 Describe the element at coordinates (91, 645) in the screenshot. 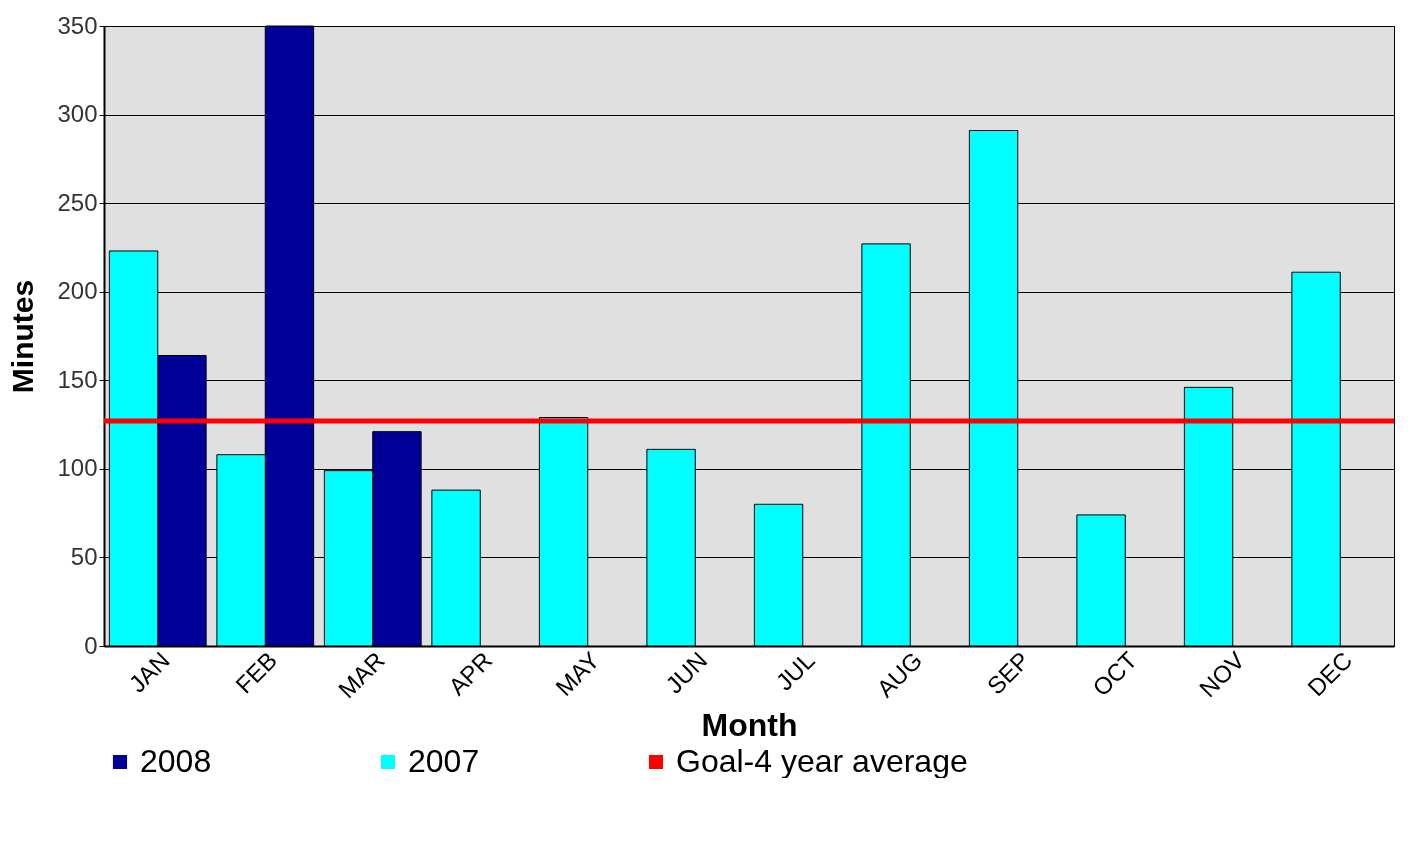

I see `y-tick-label: 0` at that location.